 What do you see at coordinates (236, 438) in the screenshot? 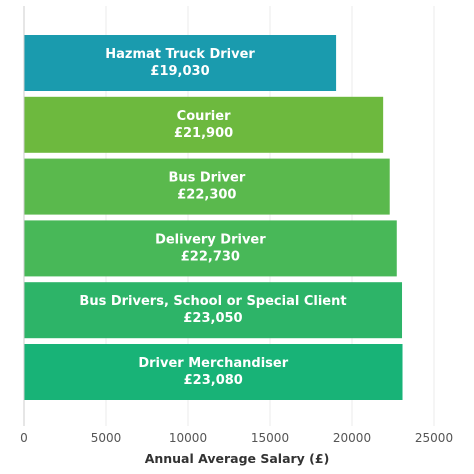
I see `x-axis-ticks: 0 5000 10000 15000 20000 25000` at bounding box center [236, 438].